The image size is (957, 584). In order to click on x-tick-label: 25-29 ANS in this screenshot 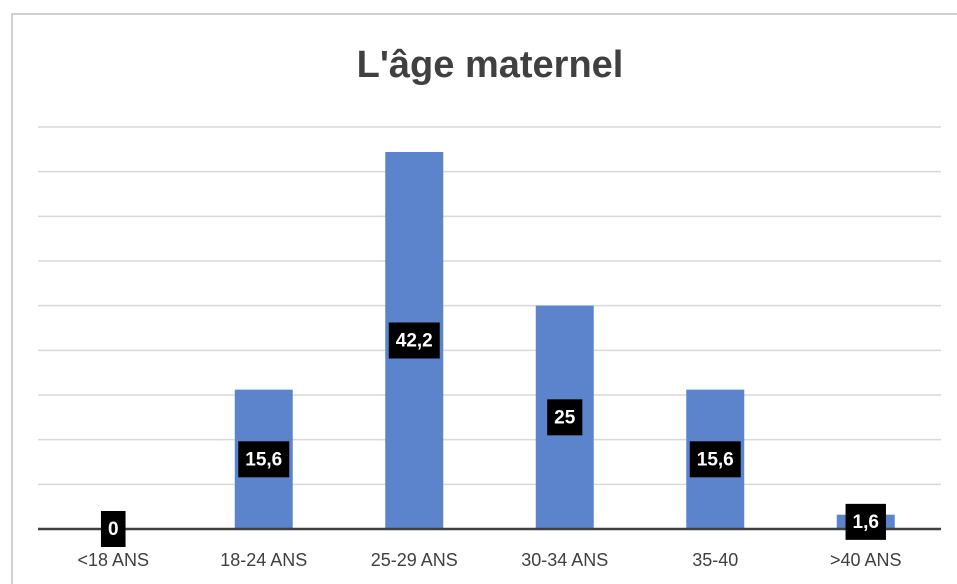, I will do `click(414, 560)`.